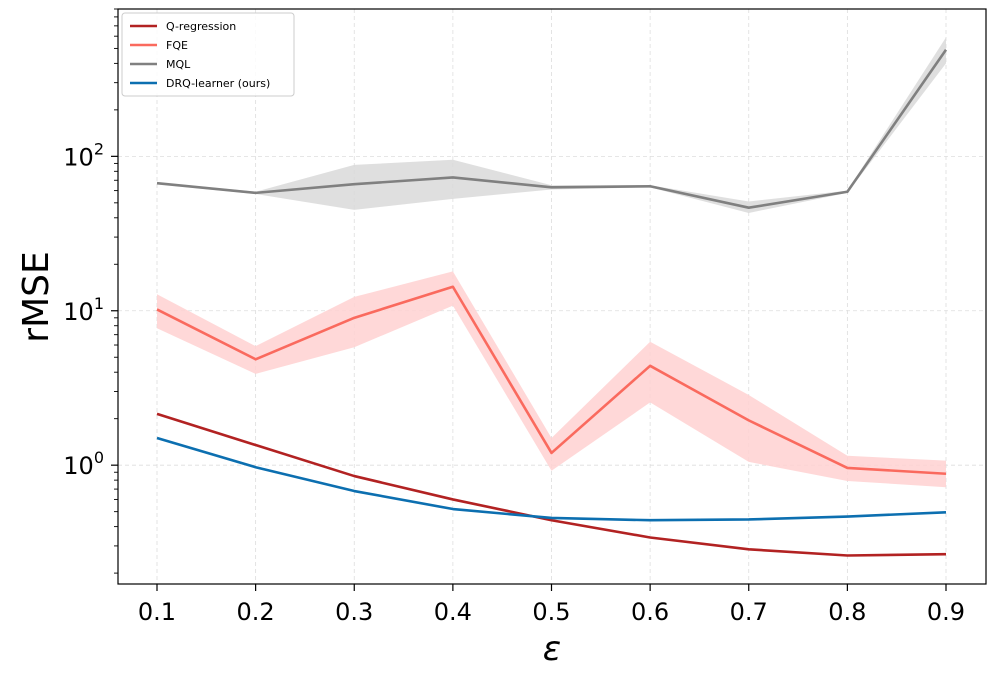  What do you see at coordinates (946, 612) in the screenshot?
I see `x-tick-label: 0.9` at bounding box center [946, 612].